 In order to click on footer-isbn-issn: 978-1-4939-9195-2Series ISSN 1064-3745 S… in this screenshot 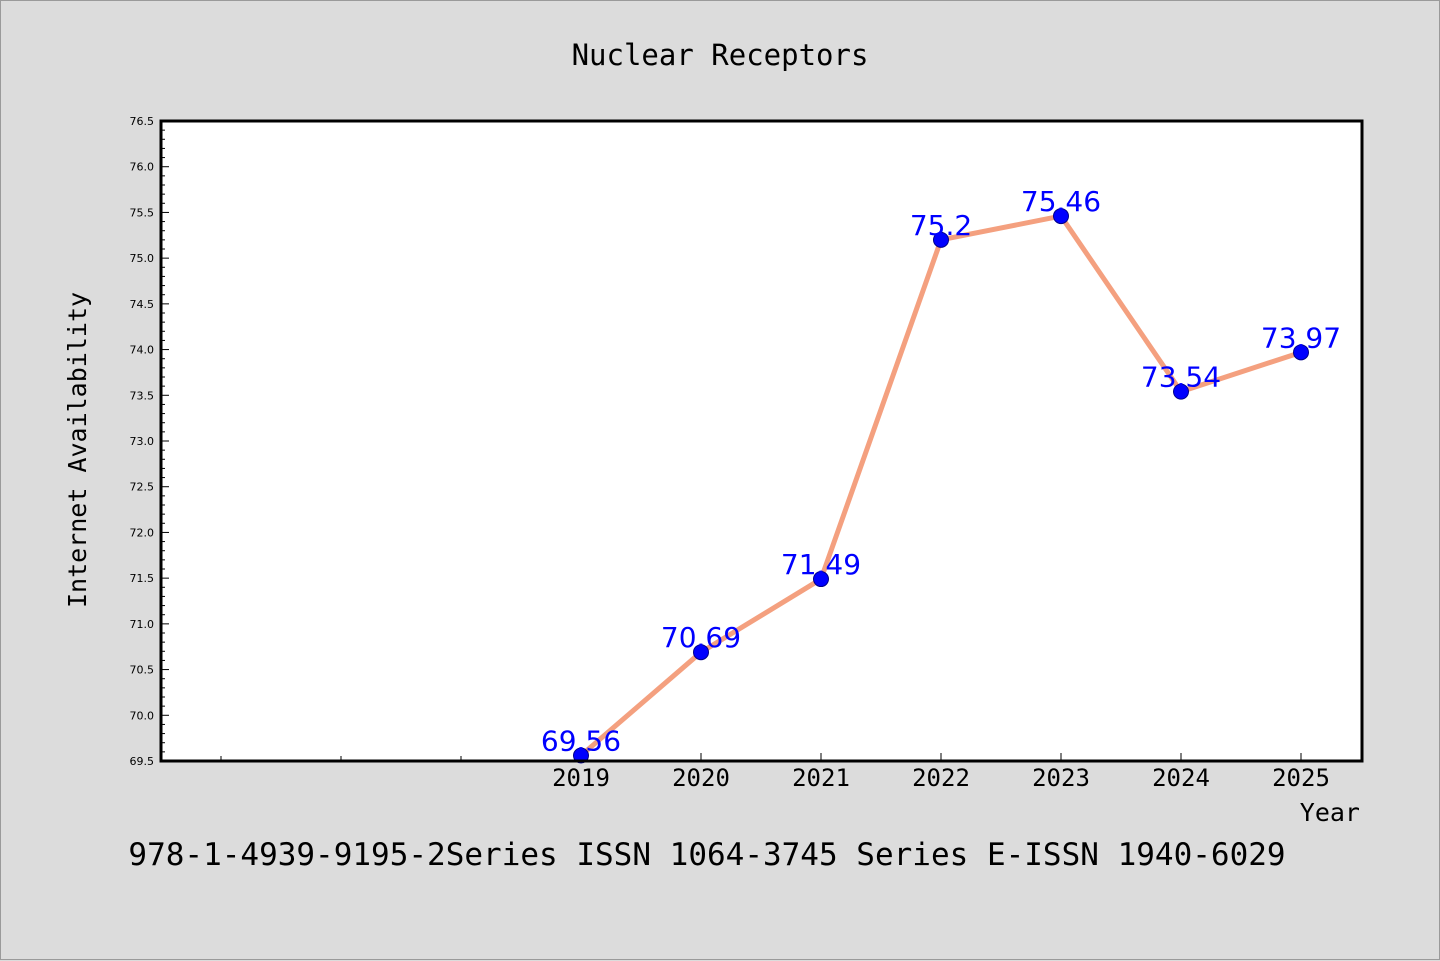, I will do `click(706, 855)`.